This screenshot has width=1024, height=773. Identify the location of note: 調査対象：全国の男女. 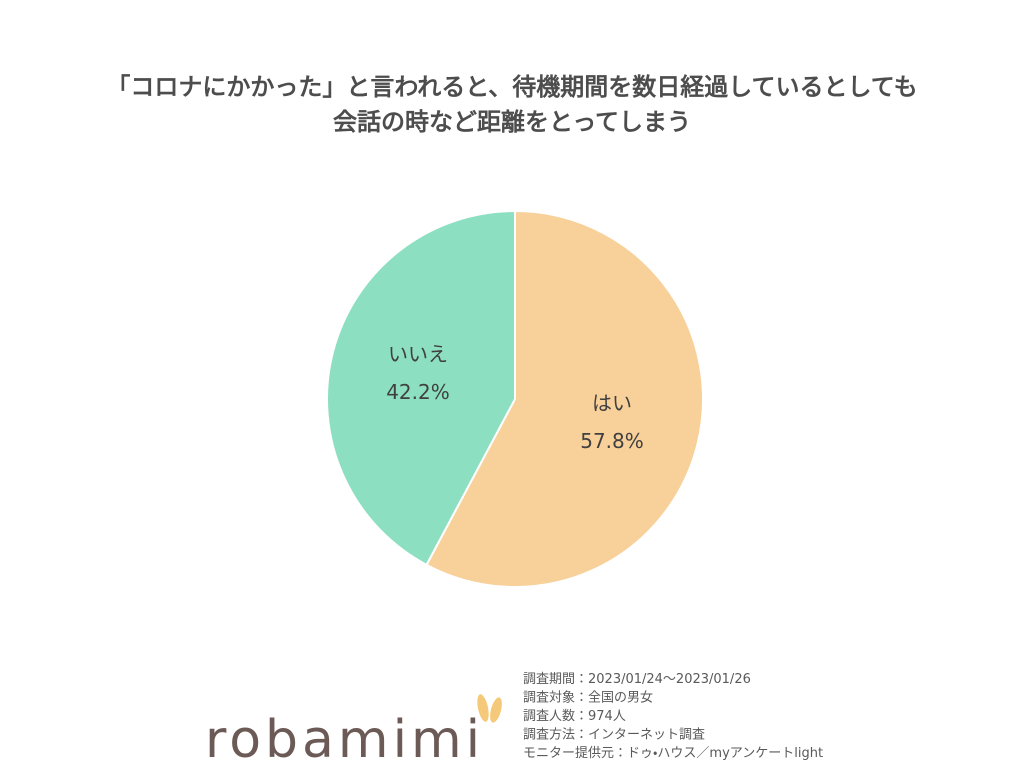
(588, 698).